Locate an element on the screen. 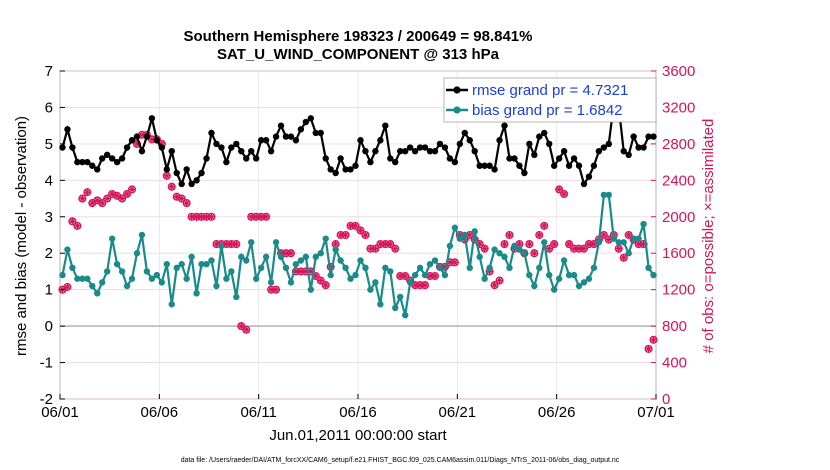  x-tick-label: 06/26 is located at coordinates (557, 412).